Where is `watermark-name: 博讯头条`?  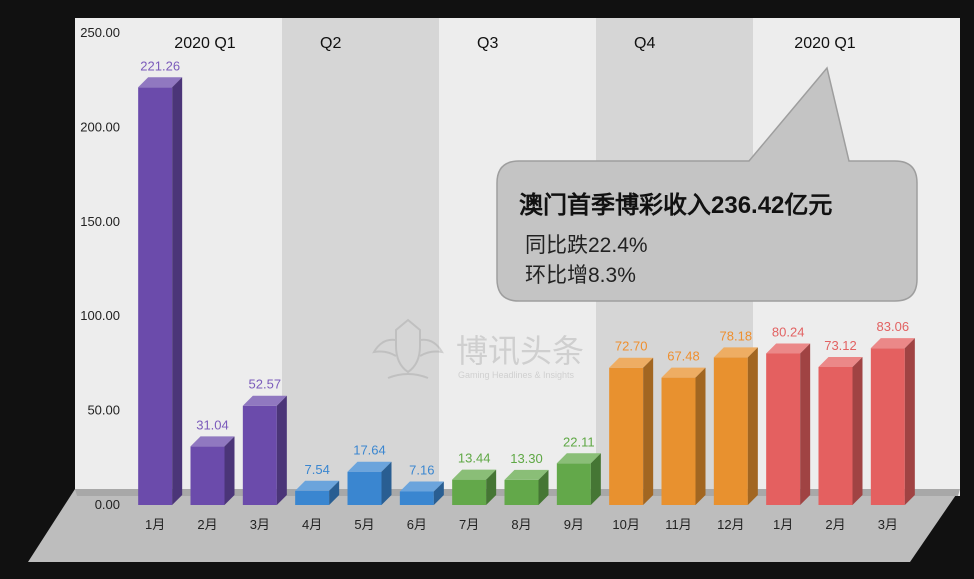
watermark-name: 博讯头条 is located at coordinates (520, 351).